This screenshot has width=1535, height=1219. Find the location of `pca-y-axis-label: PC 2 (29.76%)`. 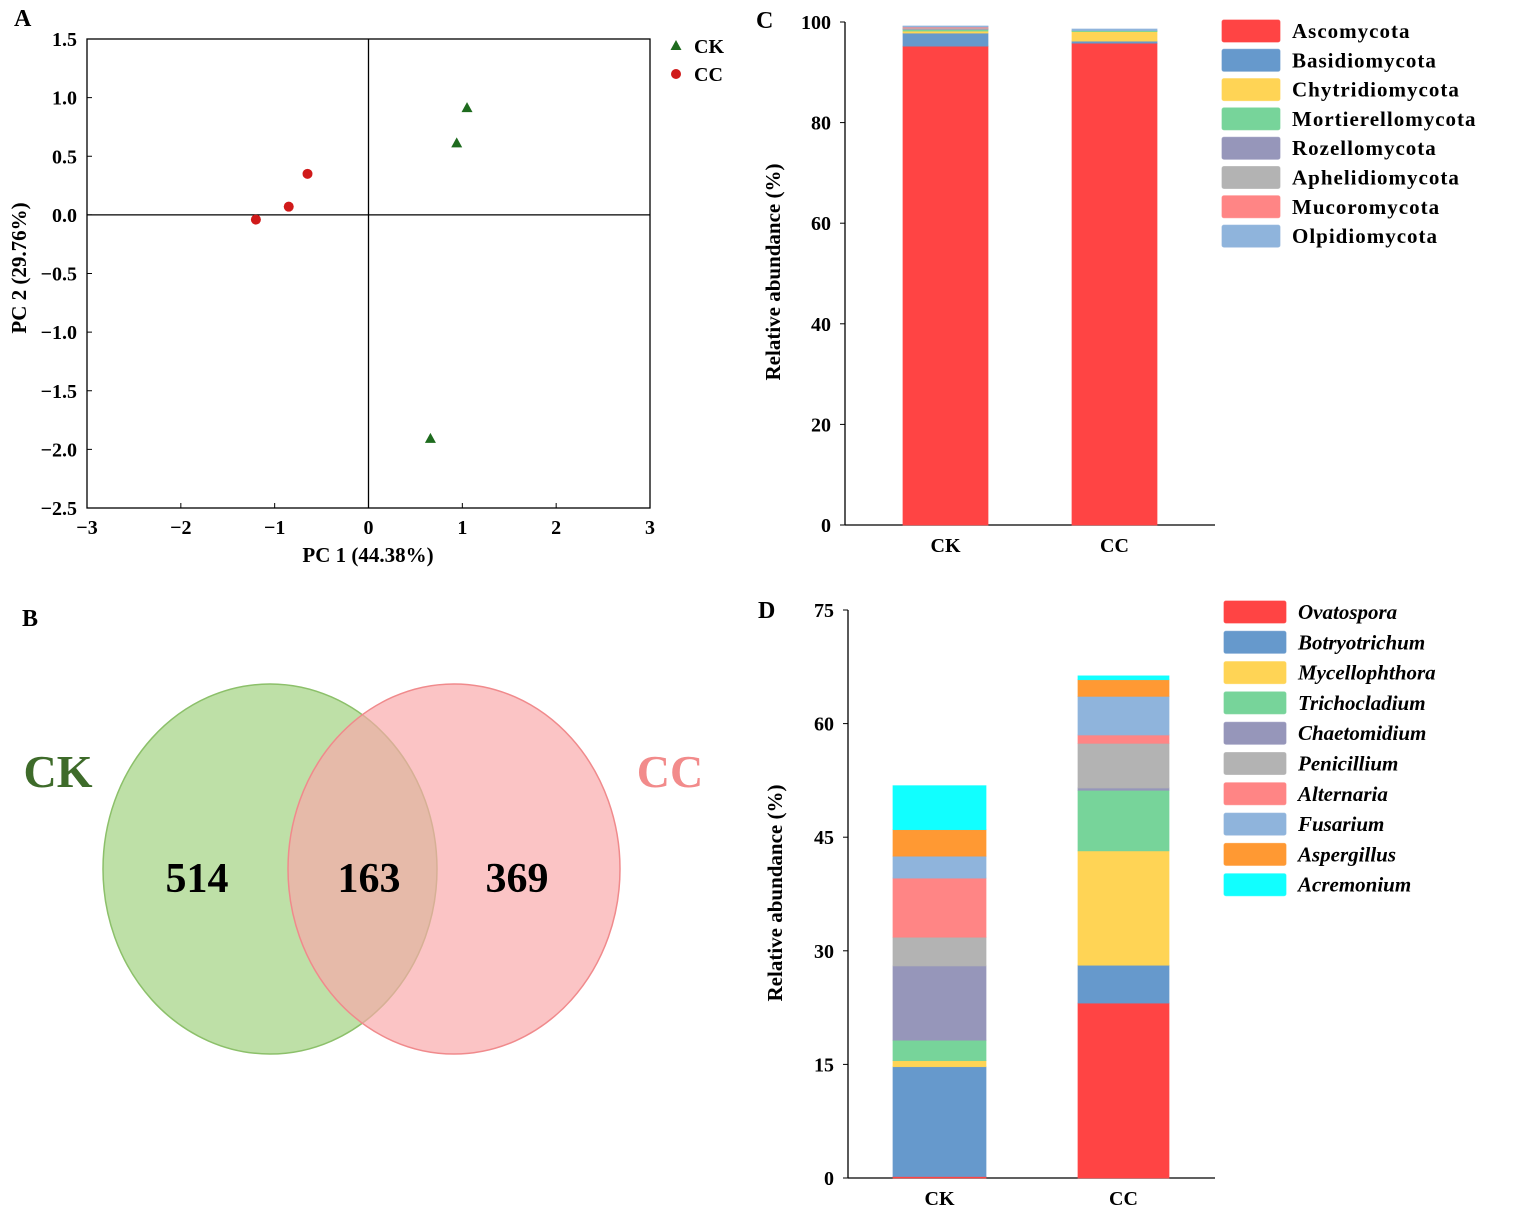

pca-y-axis-label: PC 2 (29.76%) is located at coordinates (19, 267).